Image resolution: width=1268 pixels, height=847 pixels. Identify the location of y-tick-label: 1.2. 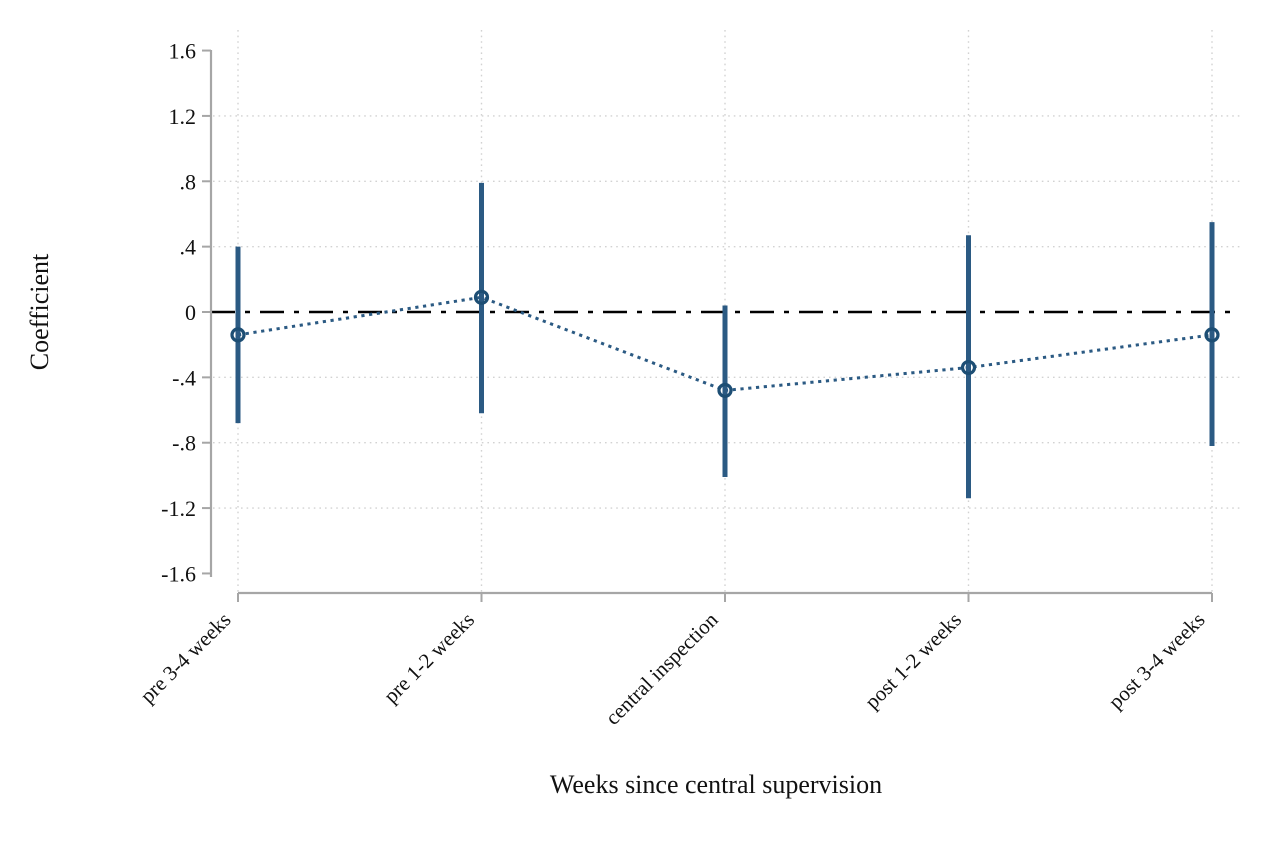
(183, 116).